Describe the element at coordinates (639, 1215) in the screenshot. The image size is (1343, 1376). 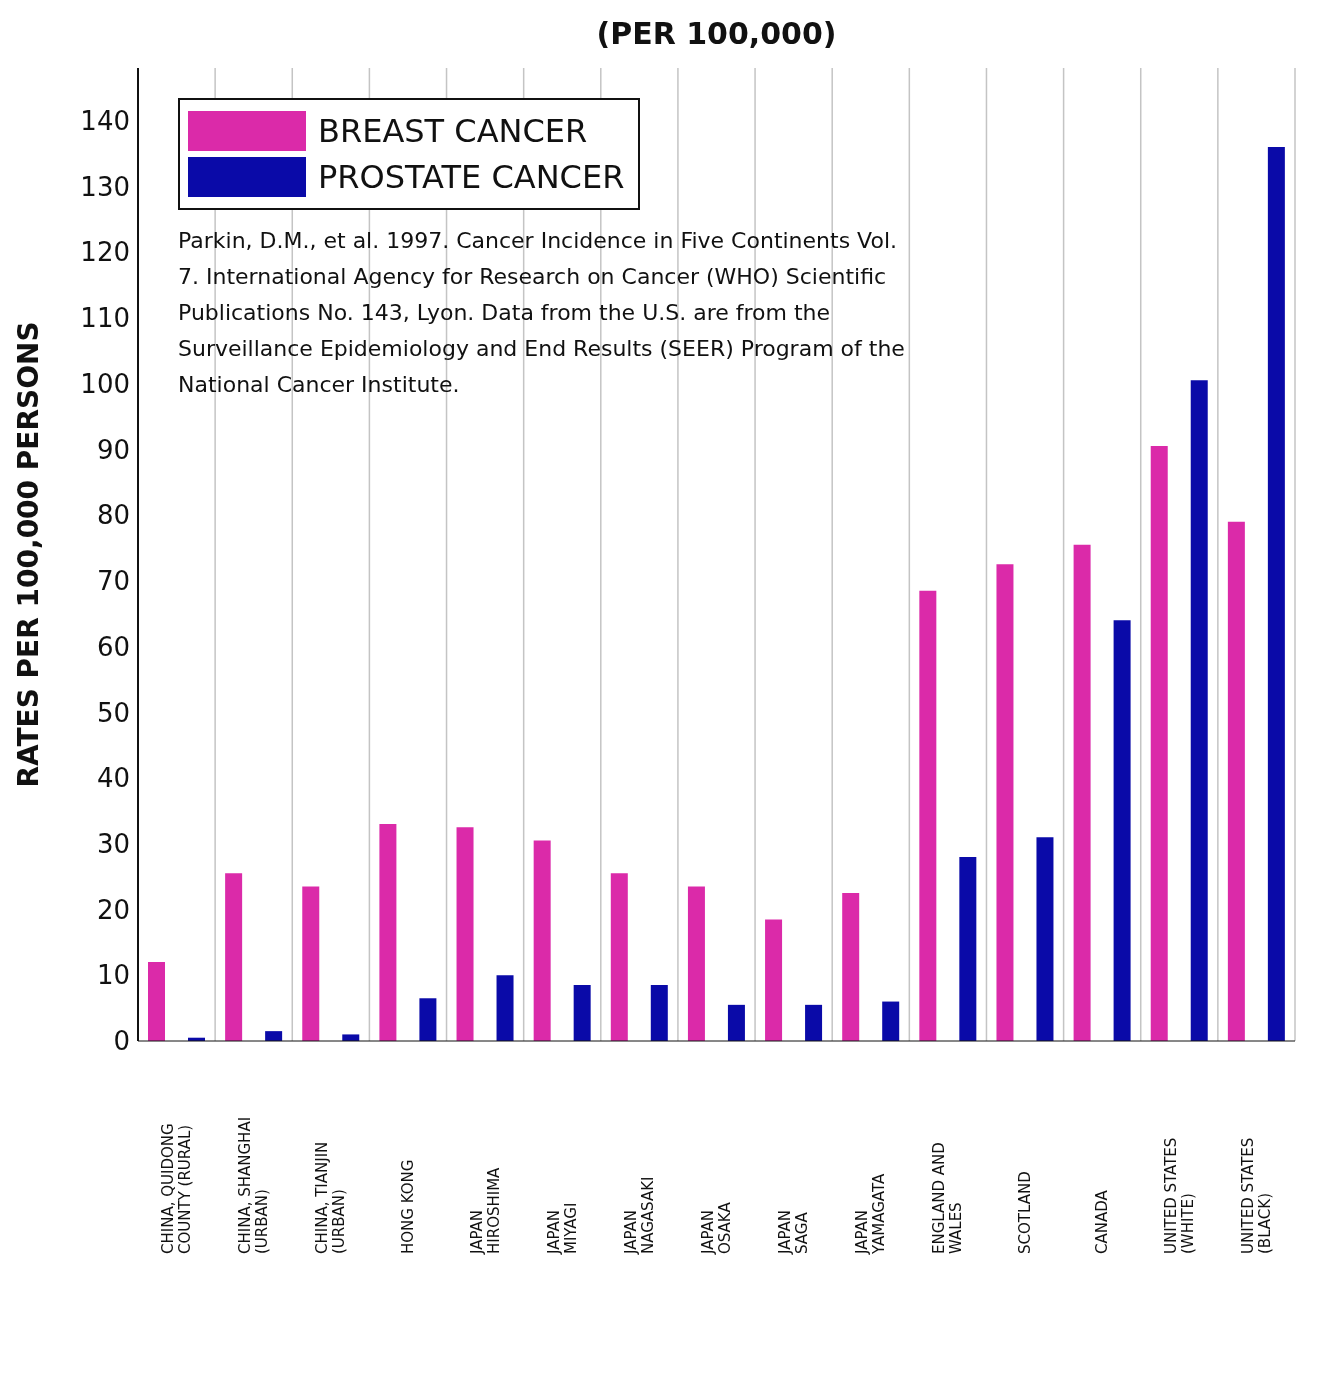
I see `x-tick-label: JAPAN NAGASAKI` at that location.